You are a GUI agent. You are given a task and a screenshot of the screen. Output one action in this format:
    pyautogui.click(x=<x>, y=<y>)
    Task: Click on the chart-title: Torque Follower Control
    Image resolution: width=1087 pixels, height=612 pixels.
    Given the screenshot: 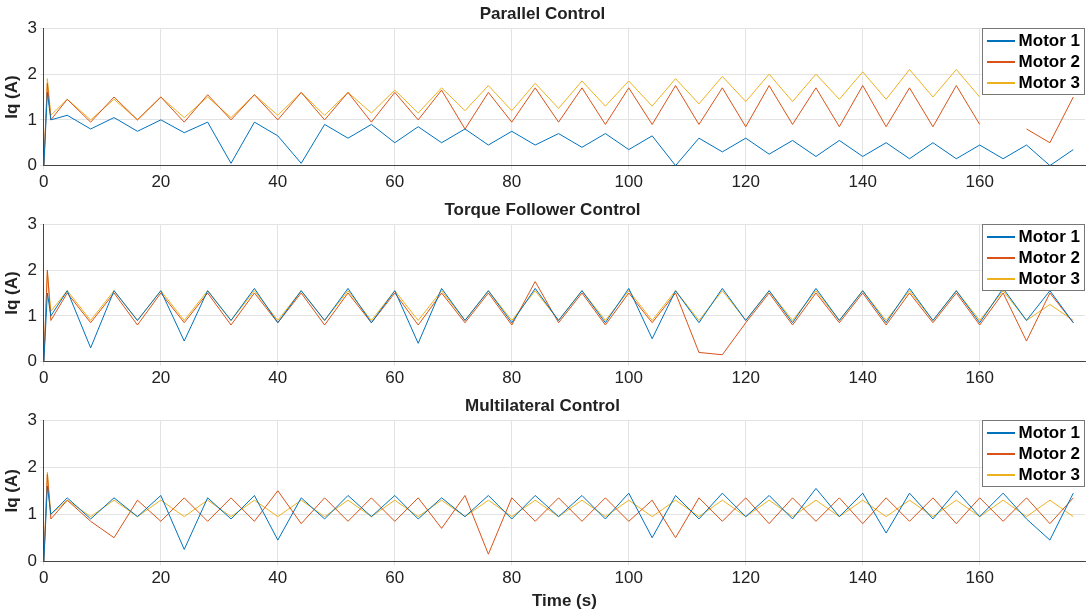 What is the action you would take?
    pyautogui.click(x=542, y=209)
    